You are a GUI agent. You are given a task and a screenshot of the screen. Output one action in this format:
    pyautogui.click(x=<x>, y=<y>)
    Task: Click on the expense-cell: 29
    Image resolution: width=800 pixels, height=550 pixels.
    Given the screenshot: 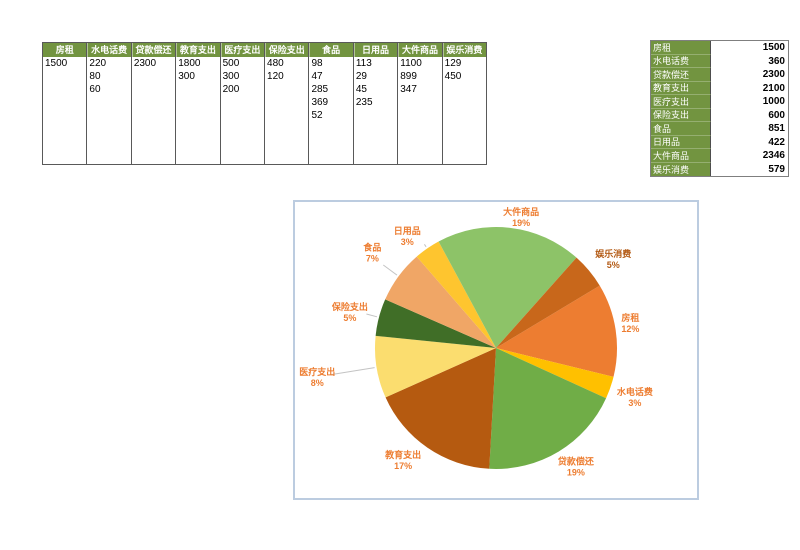 What is the action you would take?
    pyautogui.click(x=361, y=76)
    